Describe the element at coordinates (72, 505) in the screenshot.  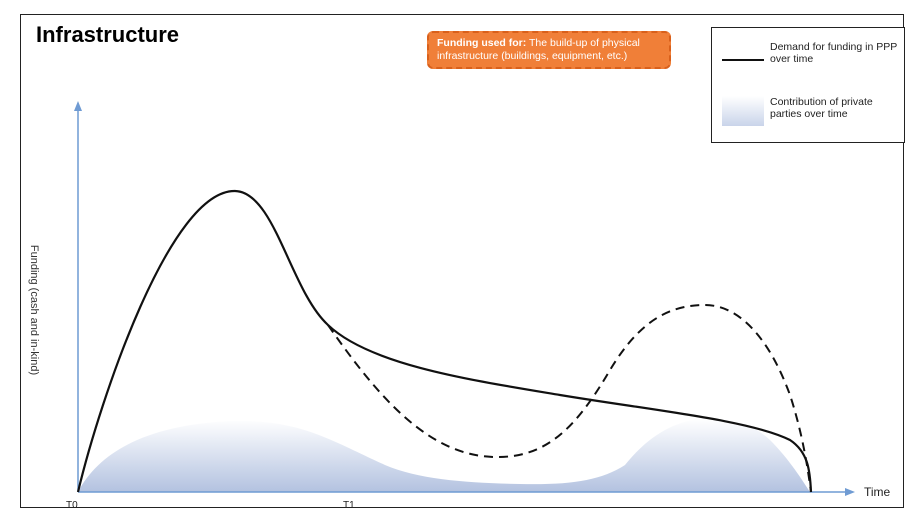
I see `x-tick-t0: T0` at that location.